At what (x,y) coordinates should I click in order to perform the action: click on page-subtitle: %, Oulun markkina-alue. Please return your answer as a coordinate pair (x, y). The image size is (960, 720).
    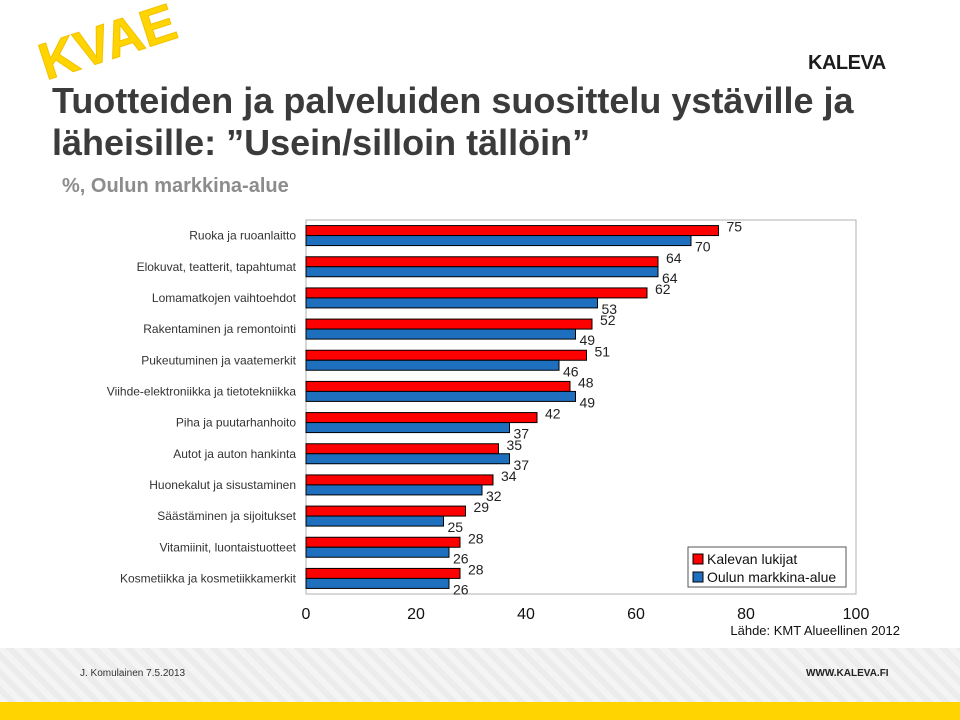
    Looking at the image, I should click on (175, 186).